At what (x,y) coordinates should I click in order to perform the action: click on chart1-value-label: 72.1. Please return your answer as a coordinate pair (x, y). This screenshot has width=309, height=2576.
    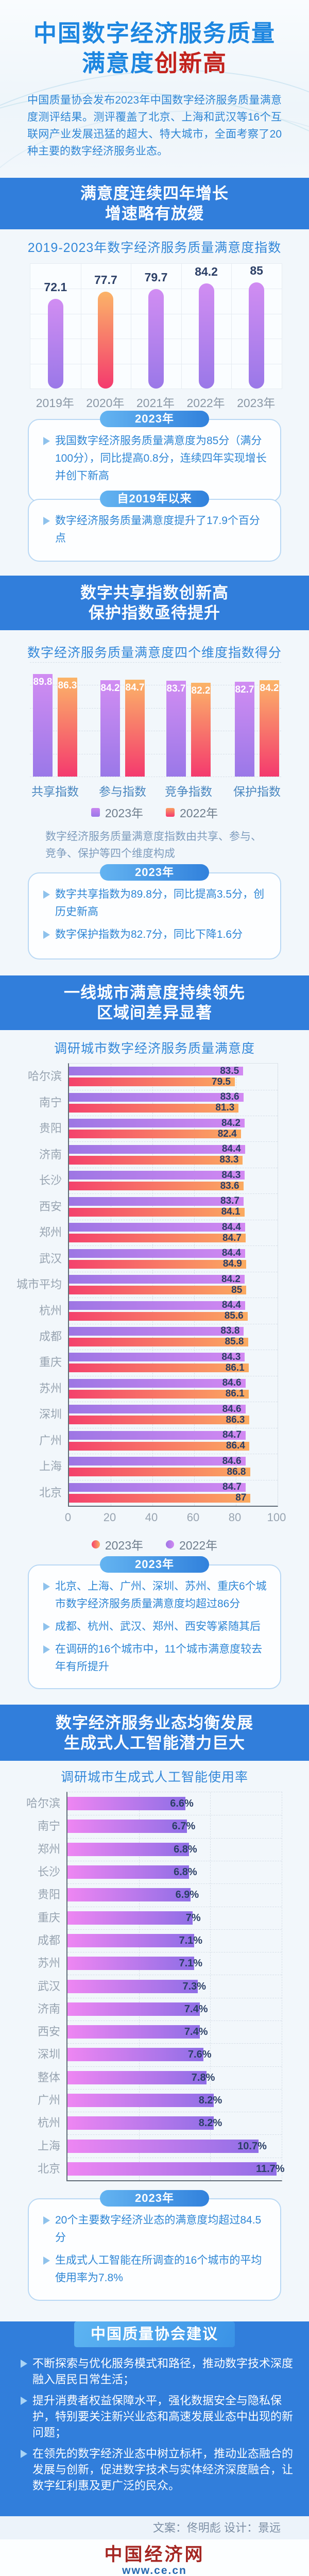
    Looking at the image, I should click on (55, 287).